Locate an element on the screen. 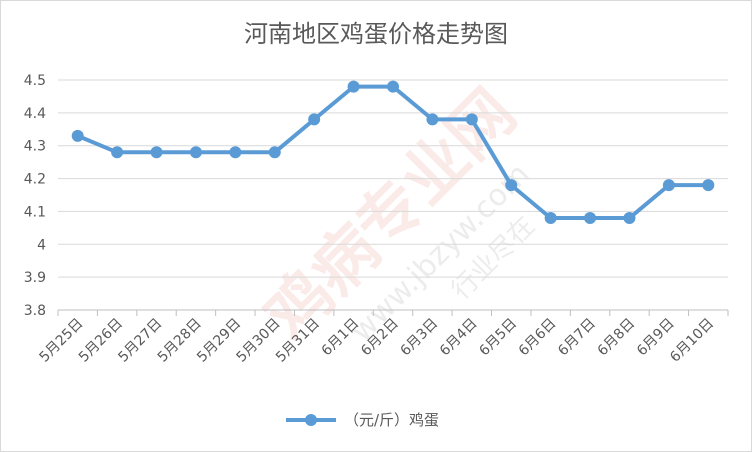 Image resolution: width=752 pixels, height=452 pixels. y-tick-label: 4.5 is located at coordinates (35, 81).